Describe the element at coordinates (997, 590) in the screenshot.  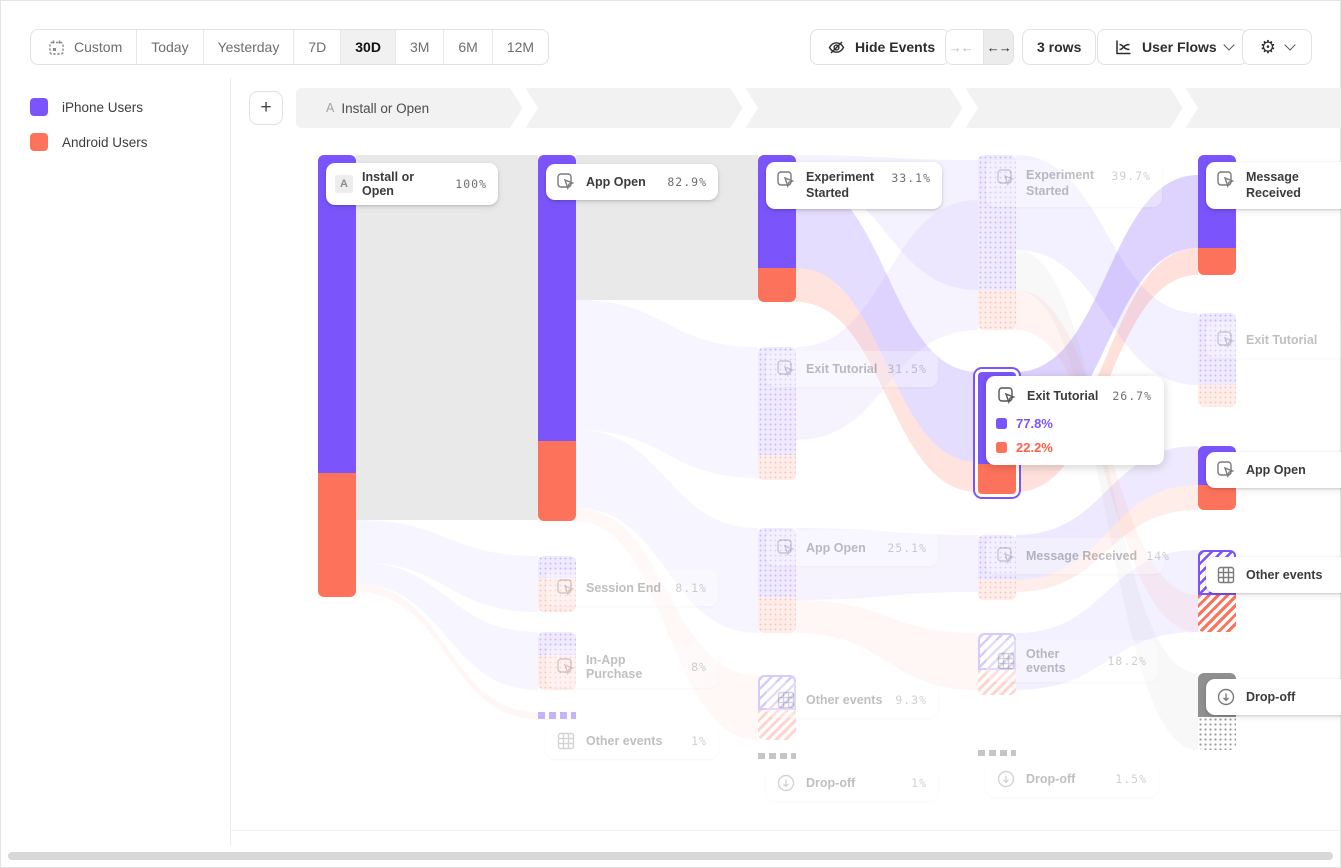
I see `node-bar-message-received-android` at that location.